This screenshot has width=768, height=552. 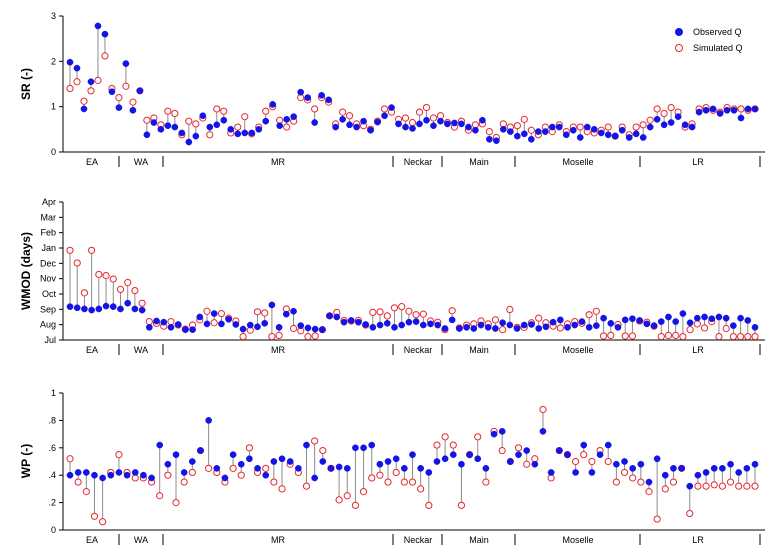 I want to click on y-axis-title: WMOD (days), so click(x=26, y=271).